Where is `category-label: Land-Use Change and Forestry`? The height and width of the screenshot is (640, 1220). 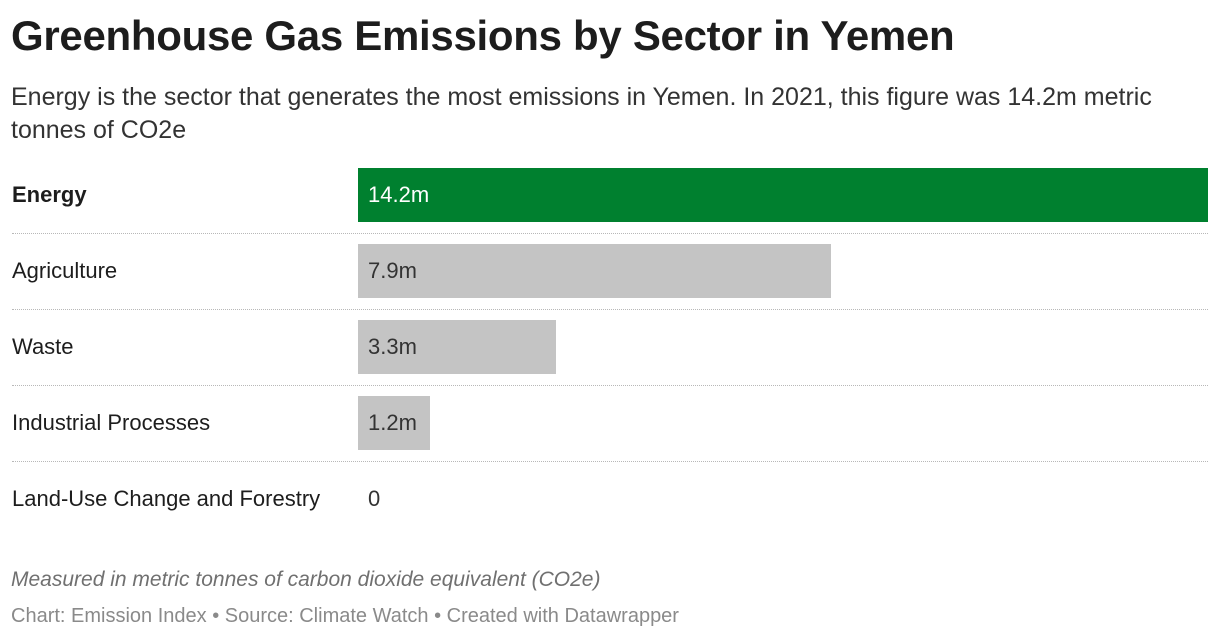 category-label: Land-Use Change and Forestry is located at coordinates (166, 498).